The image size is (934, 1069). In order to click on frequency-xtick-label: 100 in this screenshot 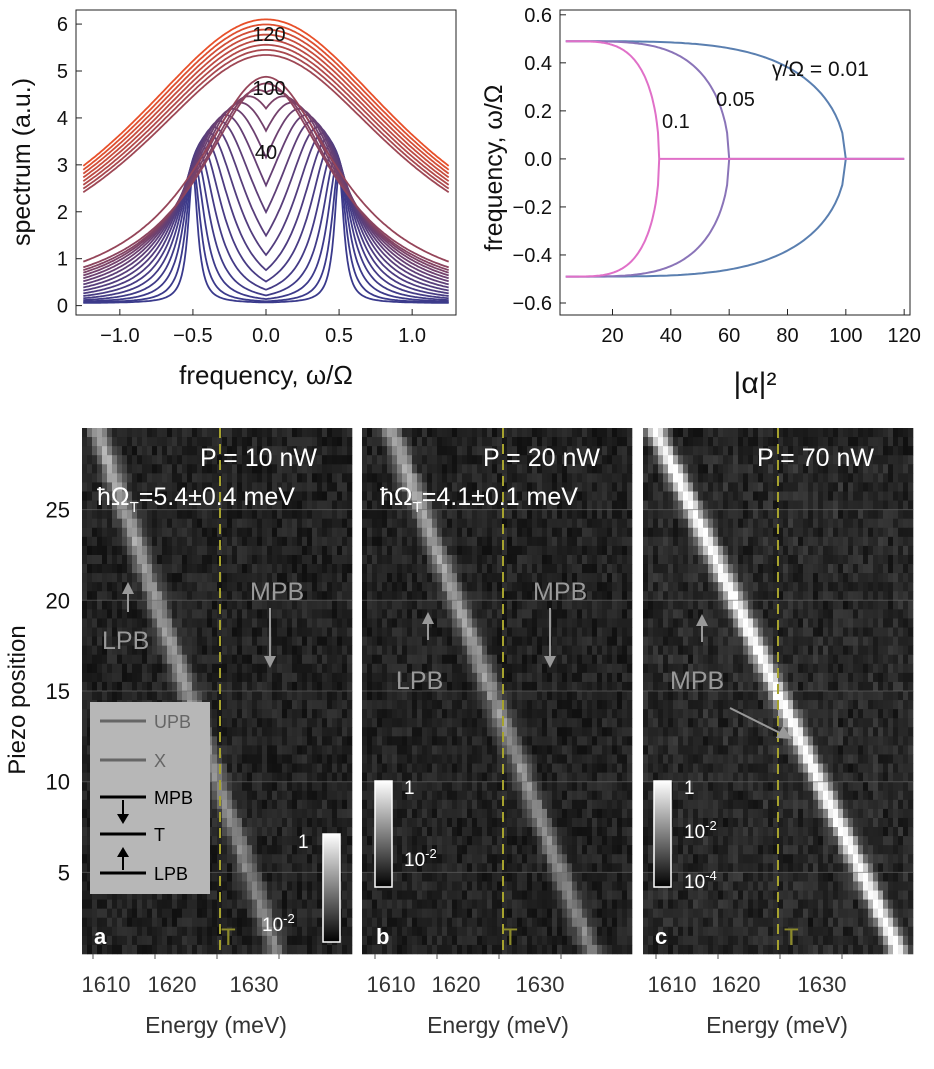, I will do `click(845, 336)`.